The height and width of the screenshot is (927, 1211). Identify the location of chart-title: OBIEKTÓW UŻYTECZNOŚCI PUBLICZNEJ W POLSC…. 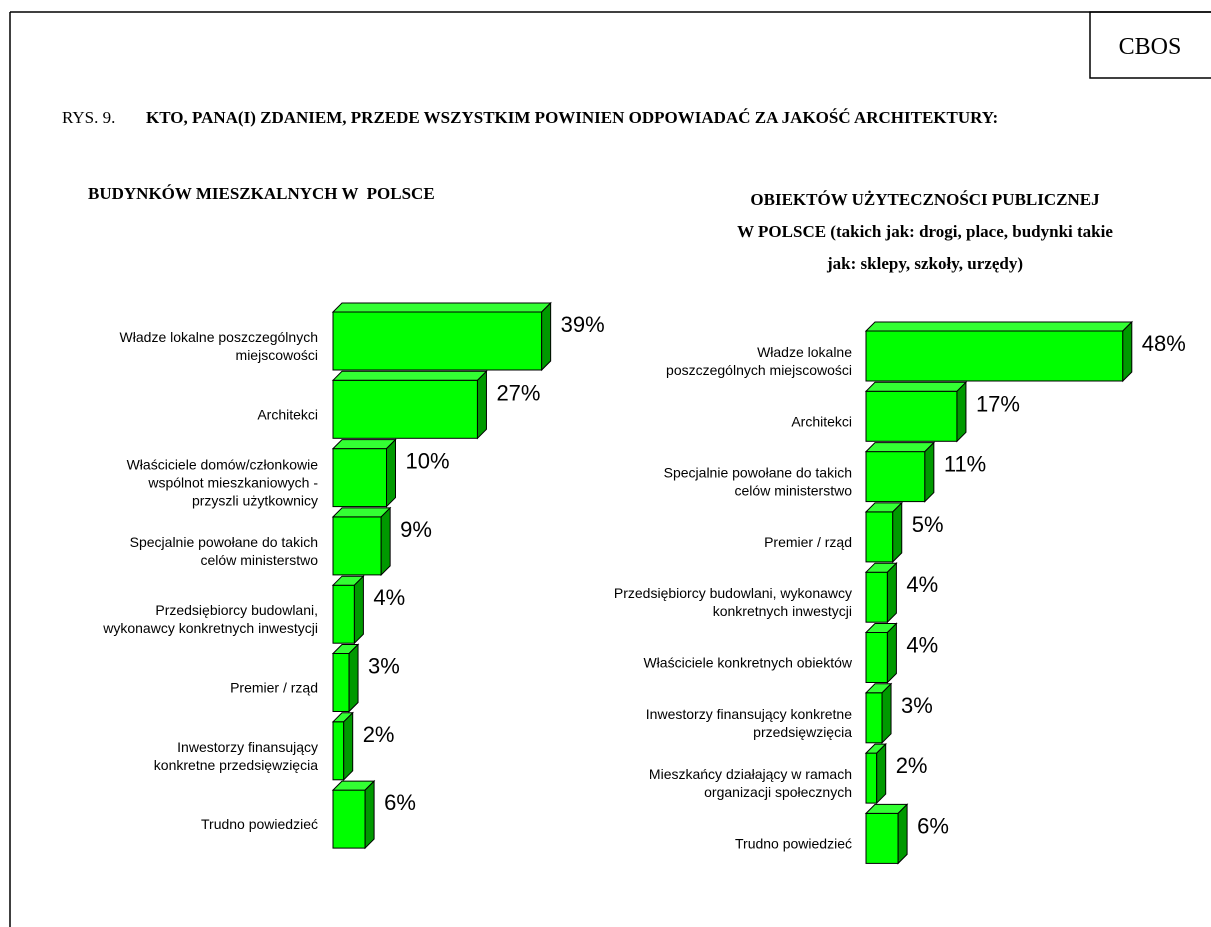
(925, 231).